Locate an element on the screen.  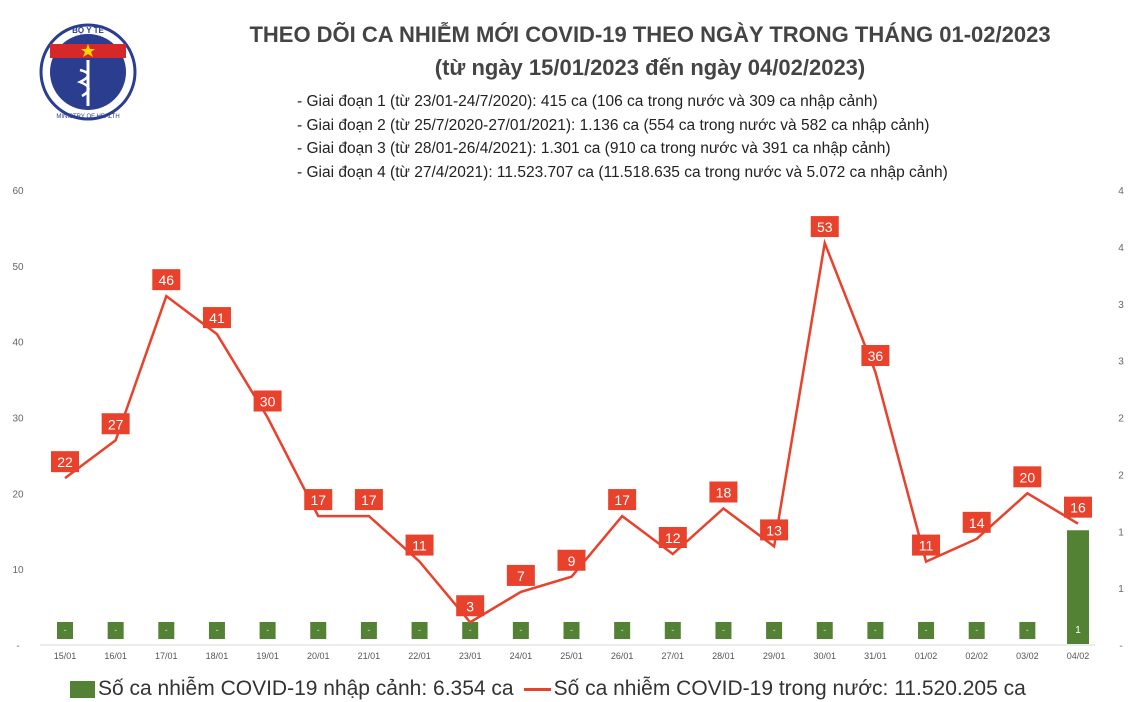
ministry-of-health-logo: BỘ Y TẾ MINISTRY OF HEALTH is located at coordinates (88, 72).